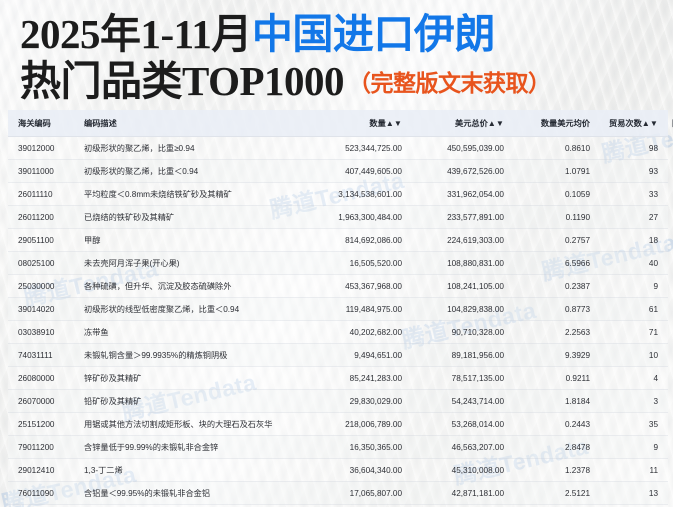 This screenshot has height=507, width=673. What do you see at coordinates (190, 505) in the screenshot?
I see `cell-desc: 1，2-乙二醇` at bounding box center [190, 505].